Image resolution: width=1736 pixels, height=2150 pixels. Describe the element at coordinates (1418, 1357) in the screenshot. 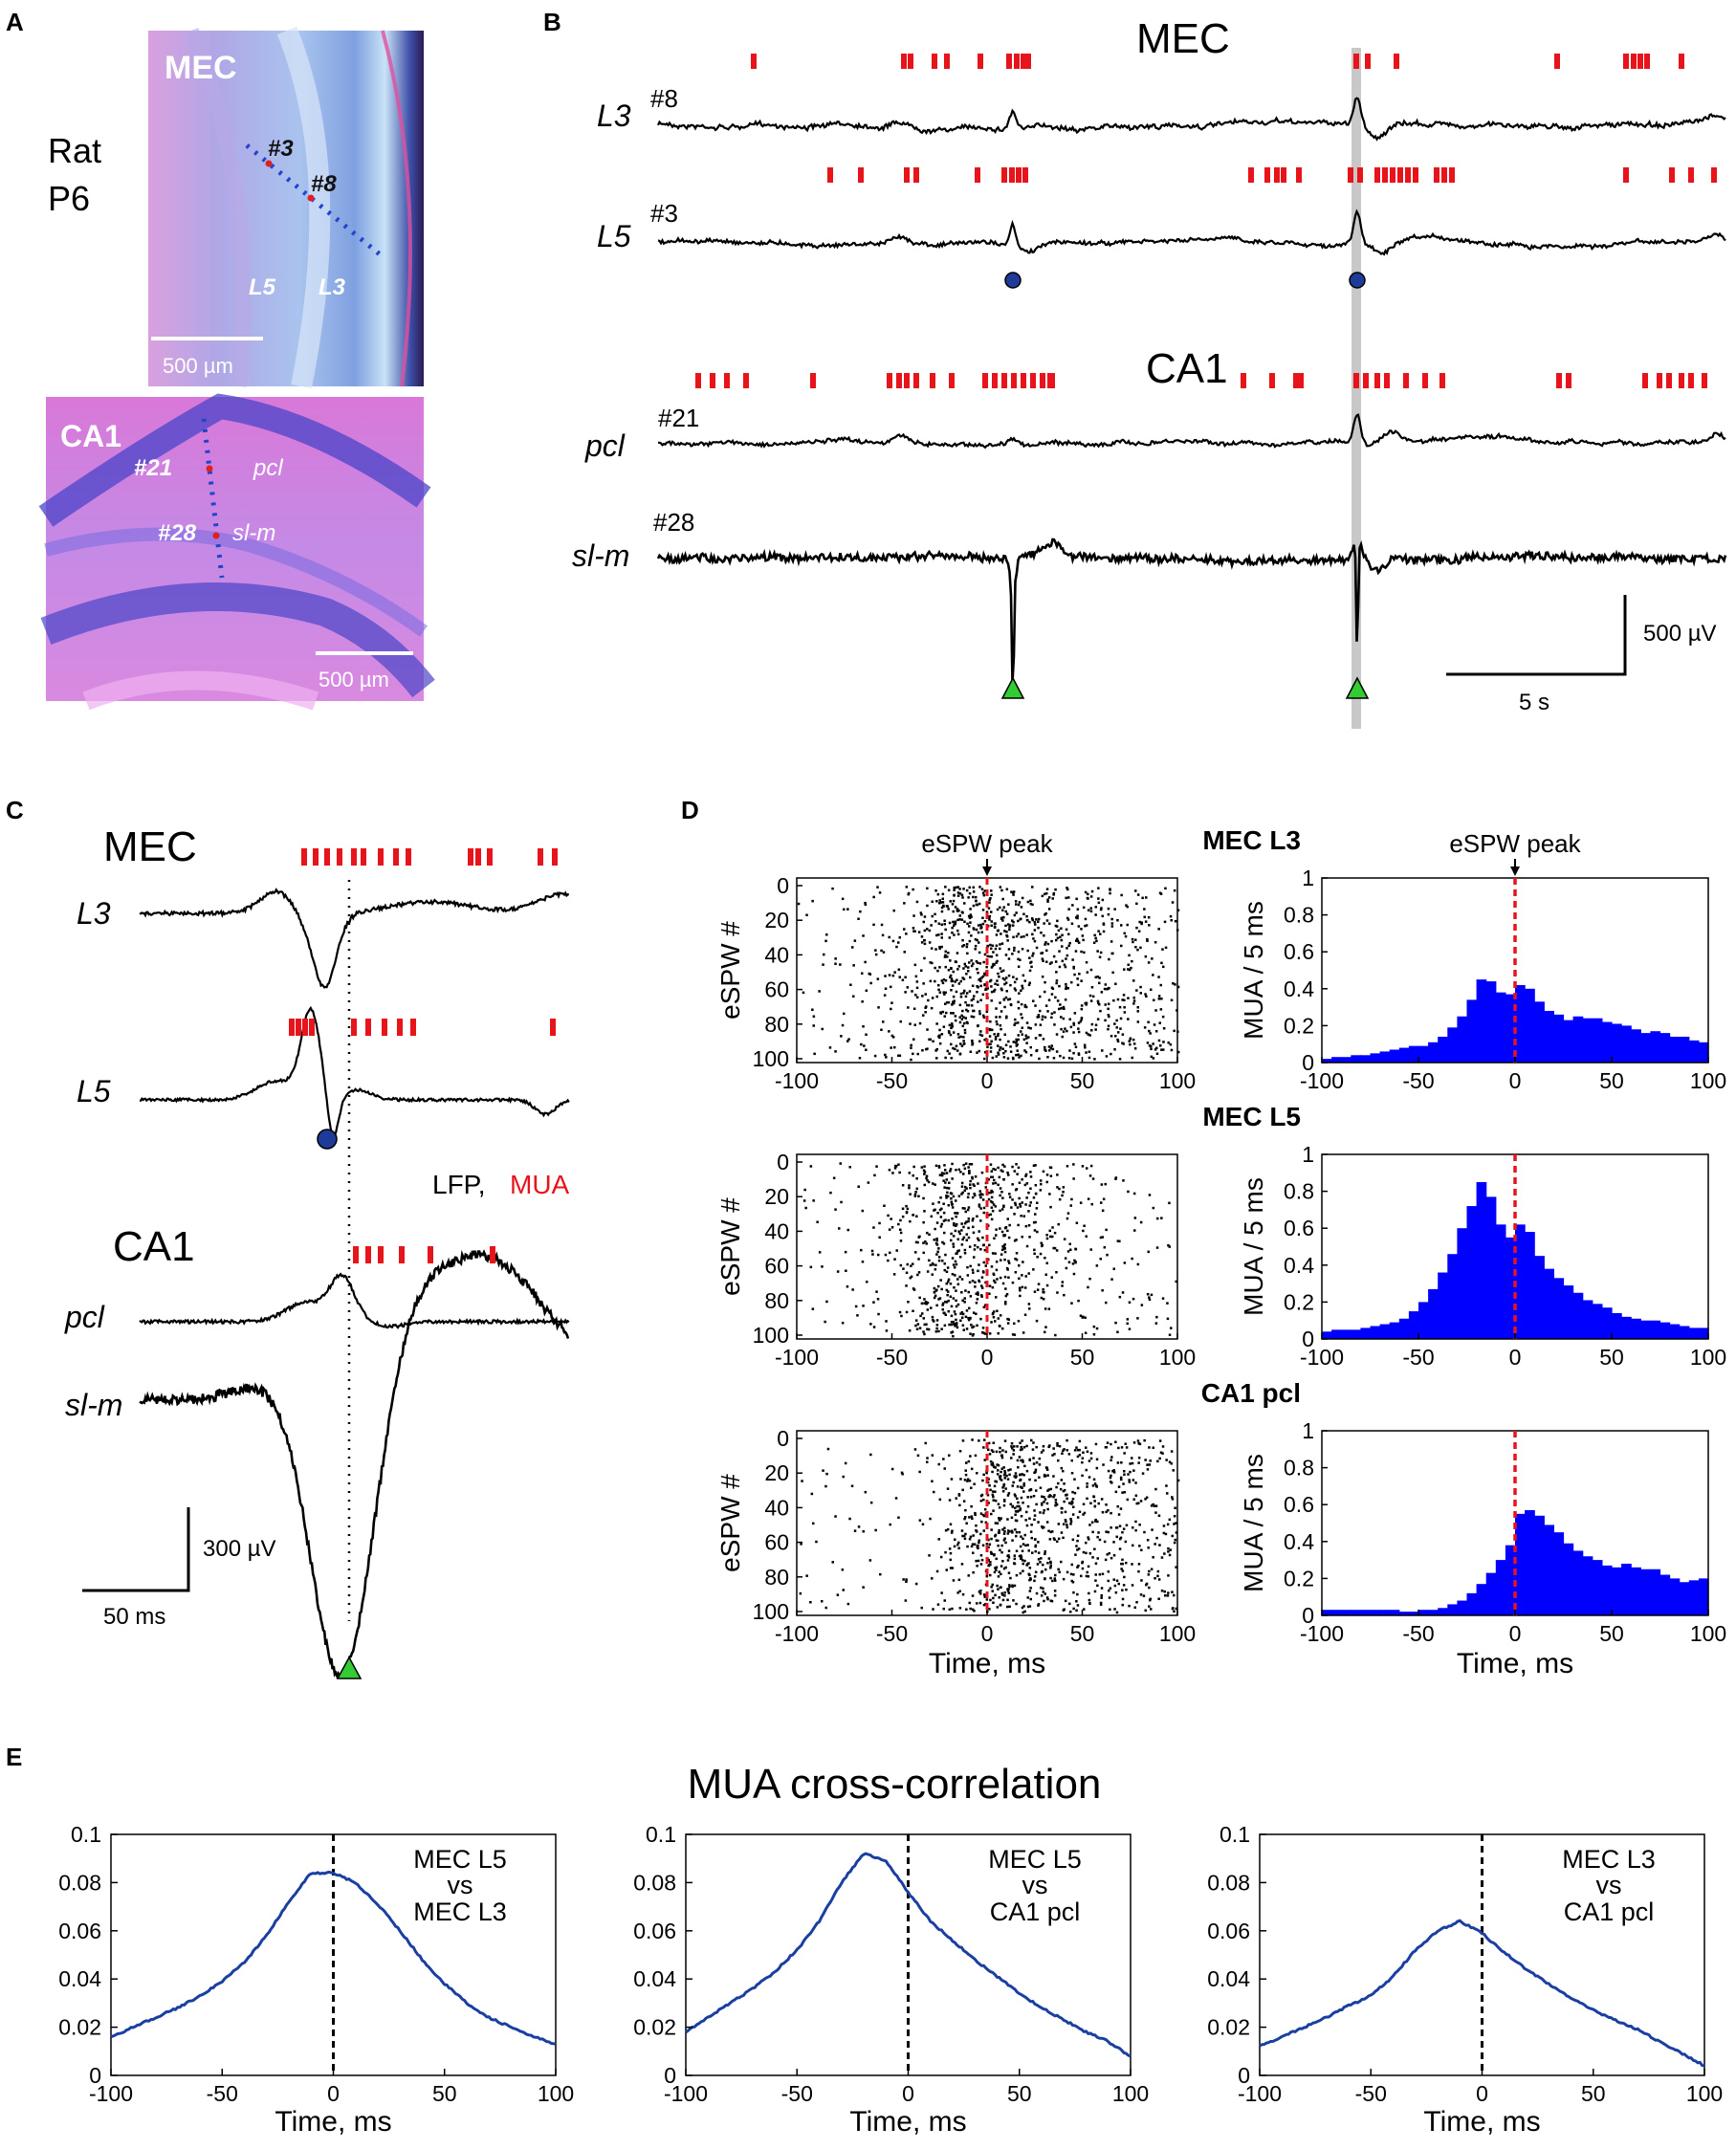

I see `hist-x-tick-label: -50` at that location.